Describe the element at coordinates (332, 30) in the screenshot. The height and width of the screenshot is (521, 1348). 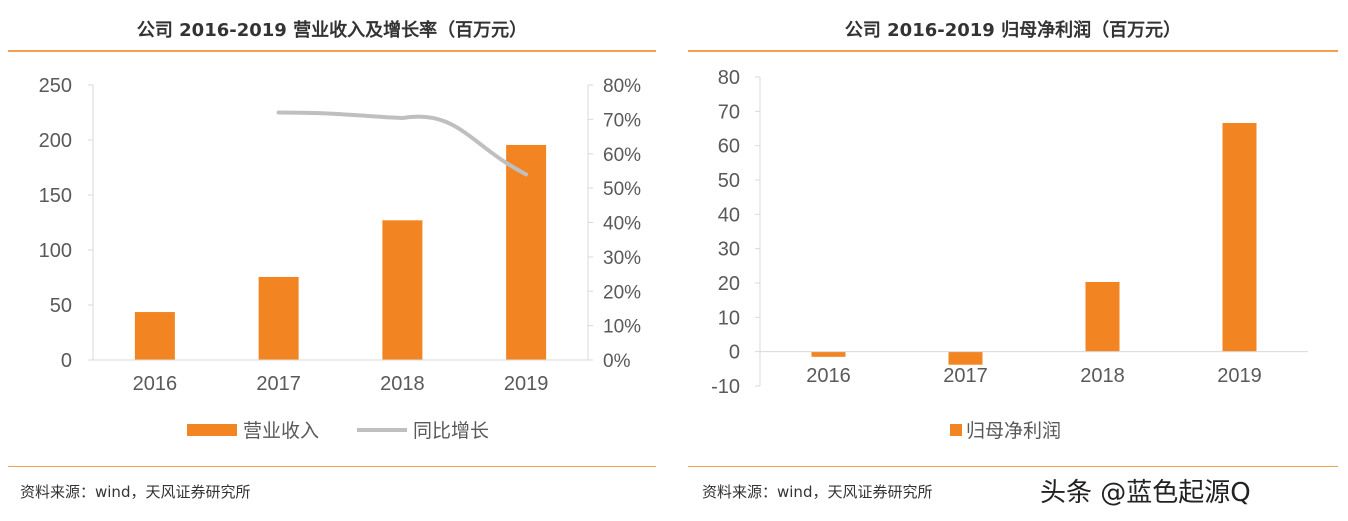
I see `chart1-title: 公司 2016-2019 营业收入及增长率（百万元）` at that location.